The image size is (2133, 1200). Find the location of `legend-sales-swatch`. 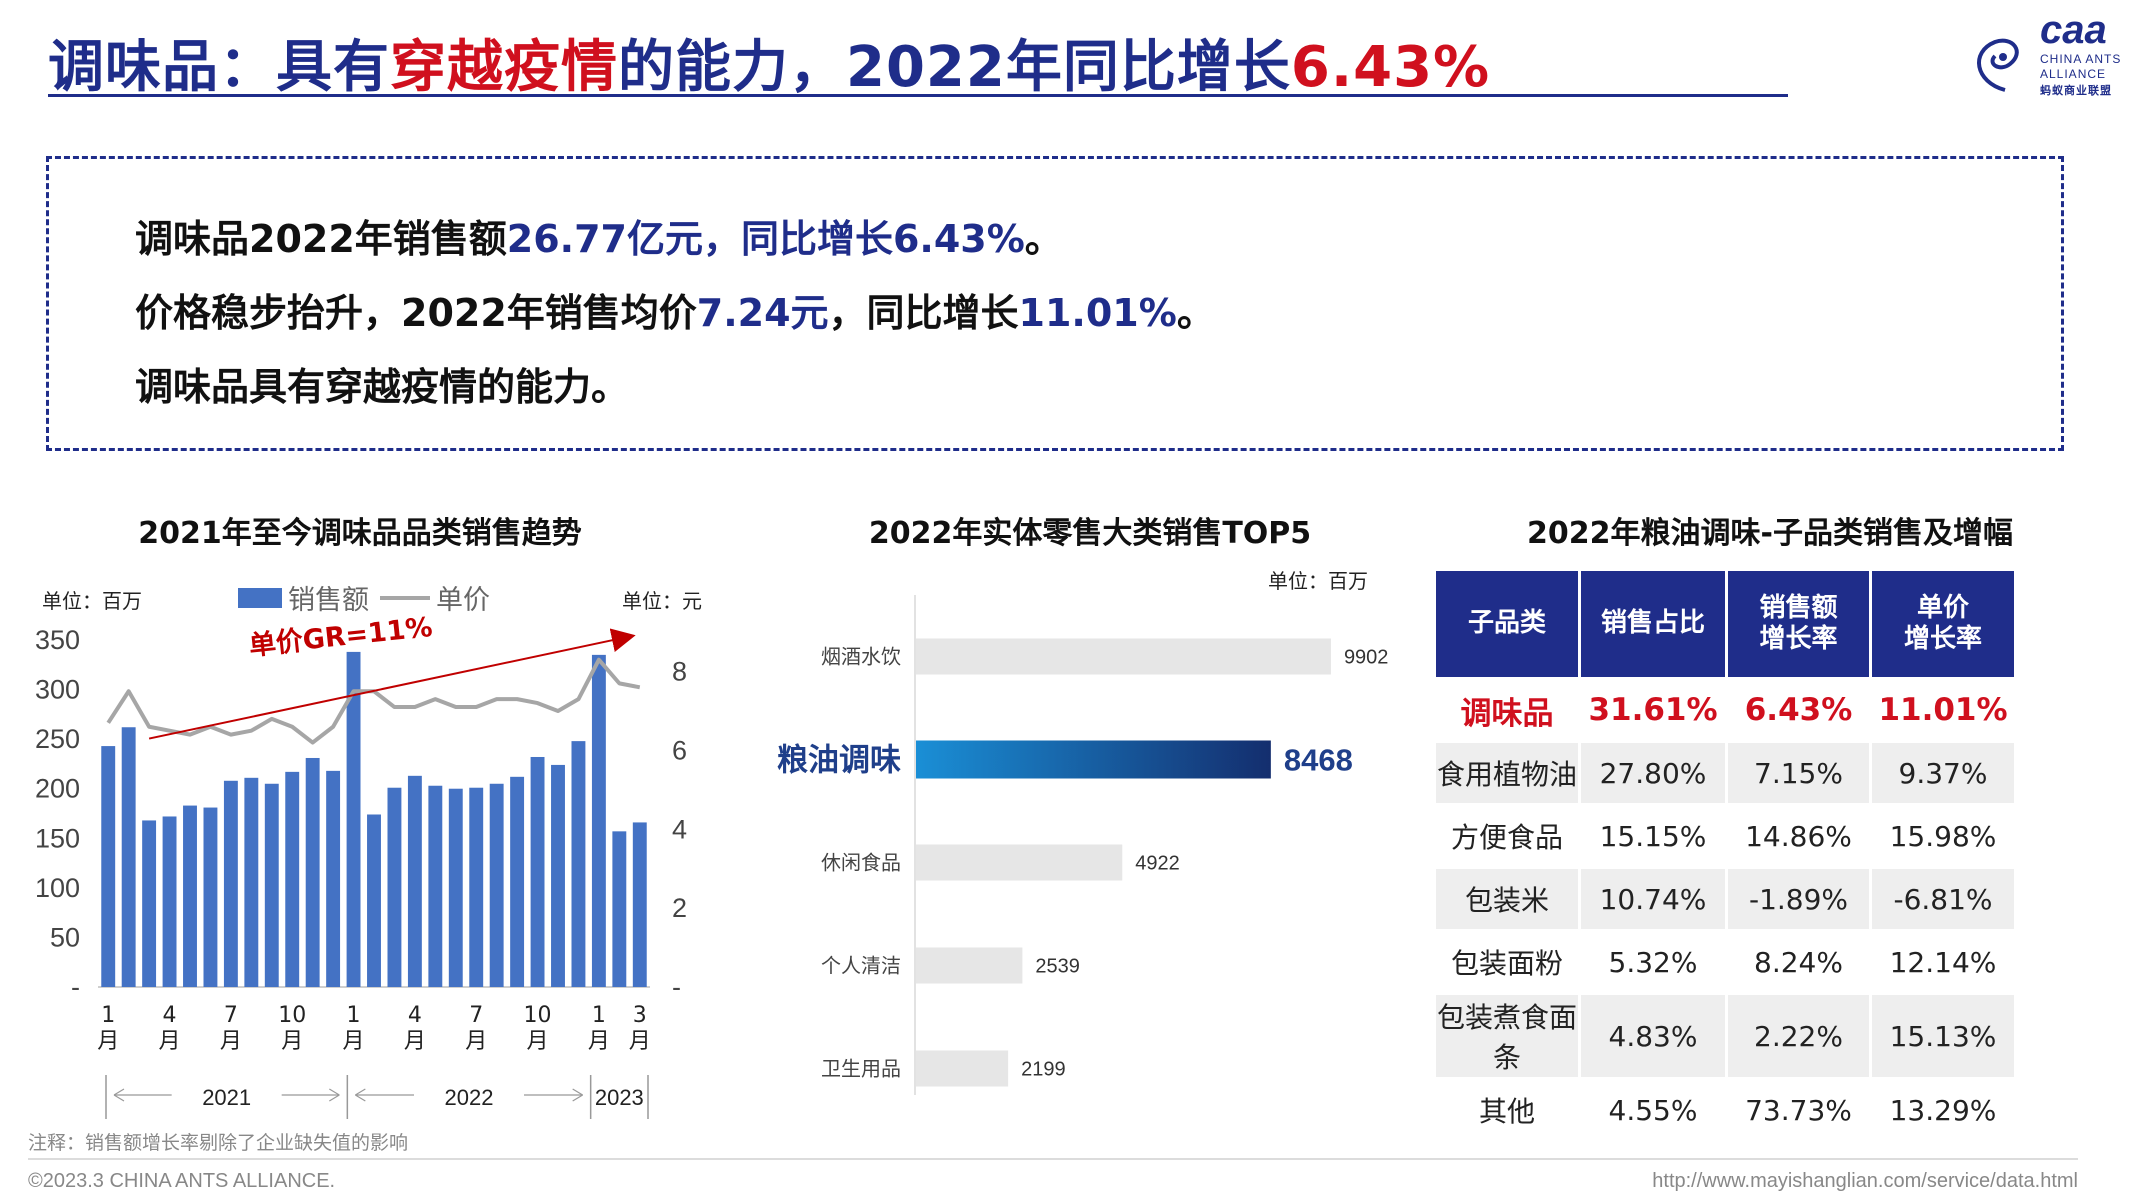

legend-sales-swatch is located at coordinates (260, 598).